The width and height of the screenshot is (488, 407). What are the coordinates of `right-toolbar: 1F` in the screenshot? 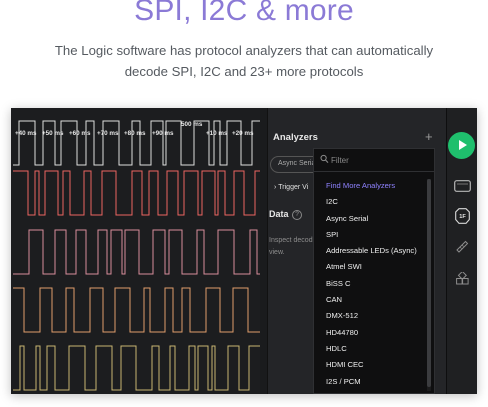 It's located at (461, 251).